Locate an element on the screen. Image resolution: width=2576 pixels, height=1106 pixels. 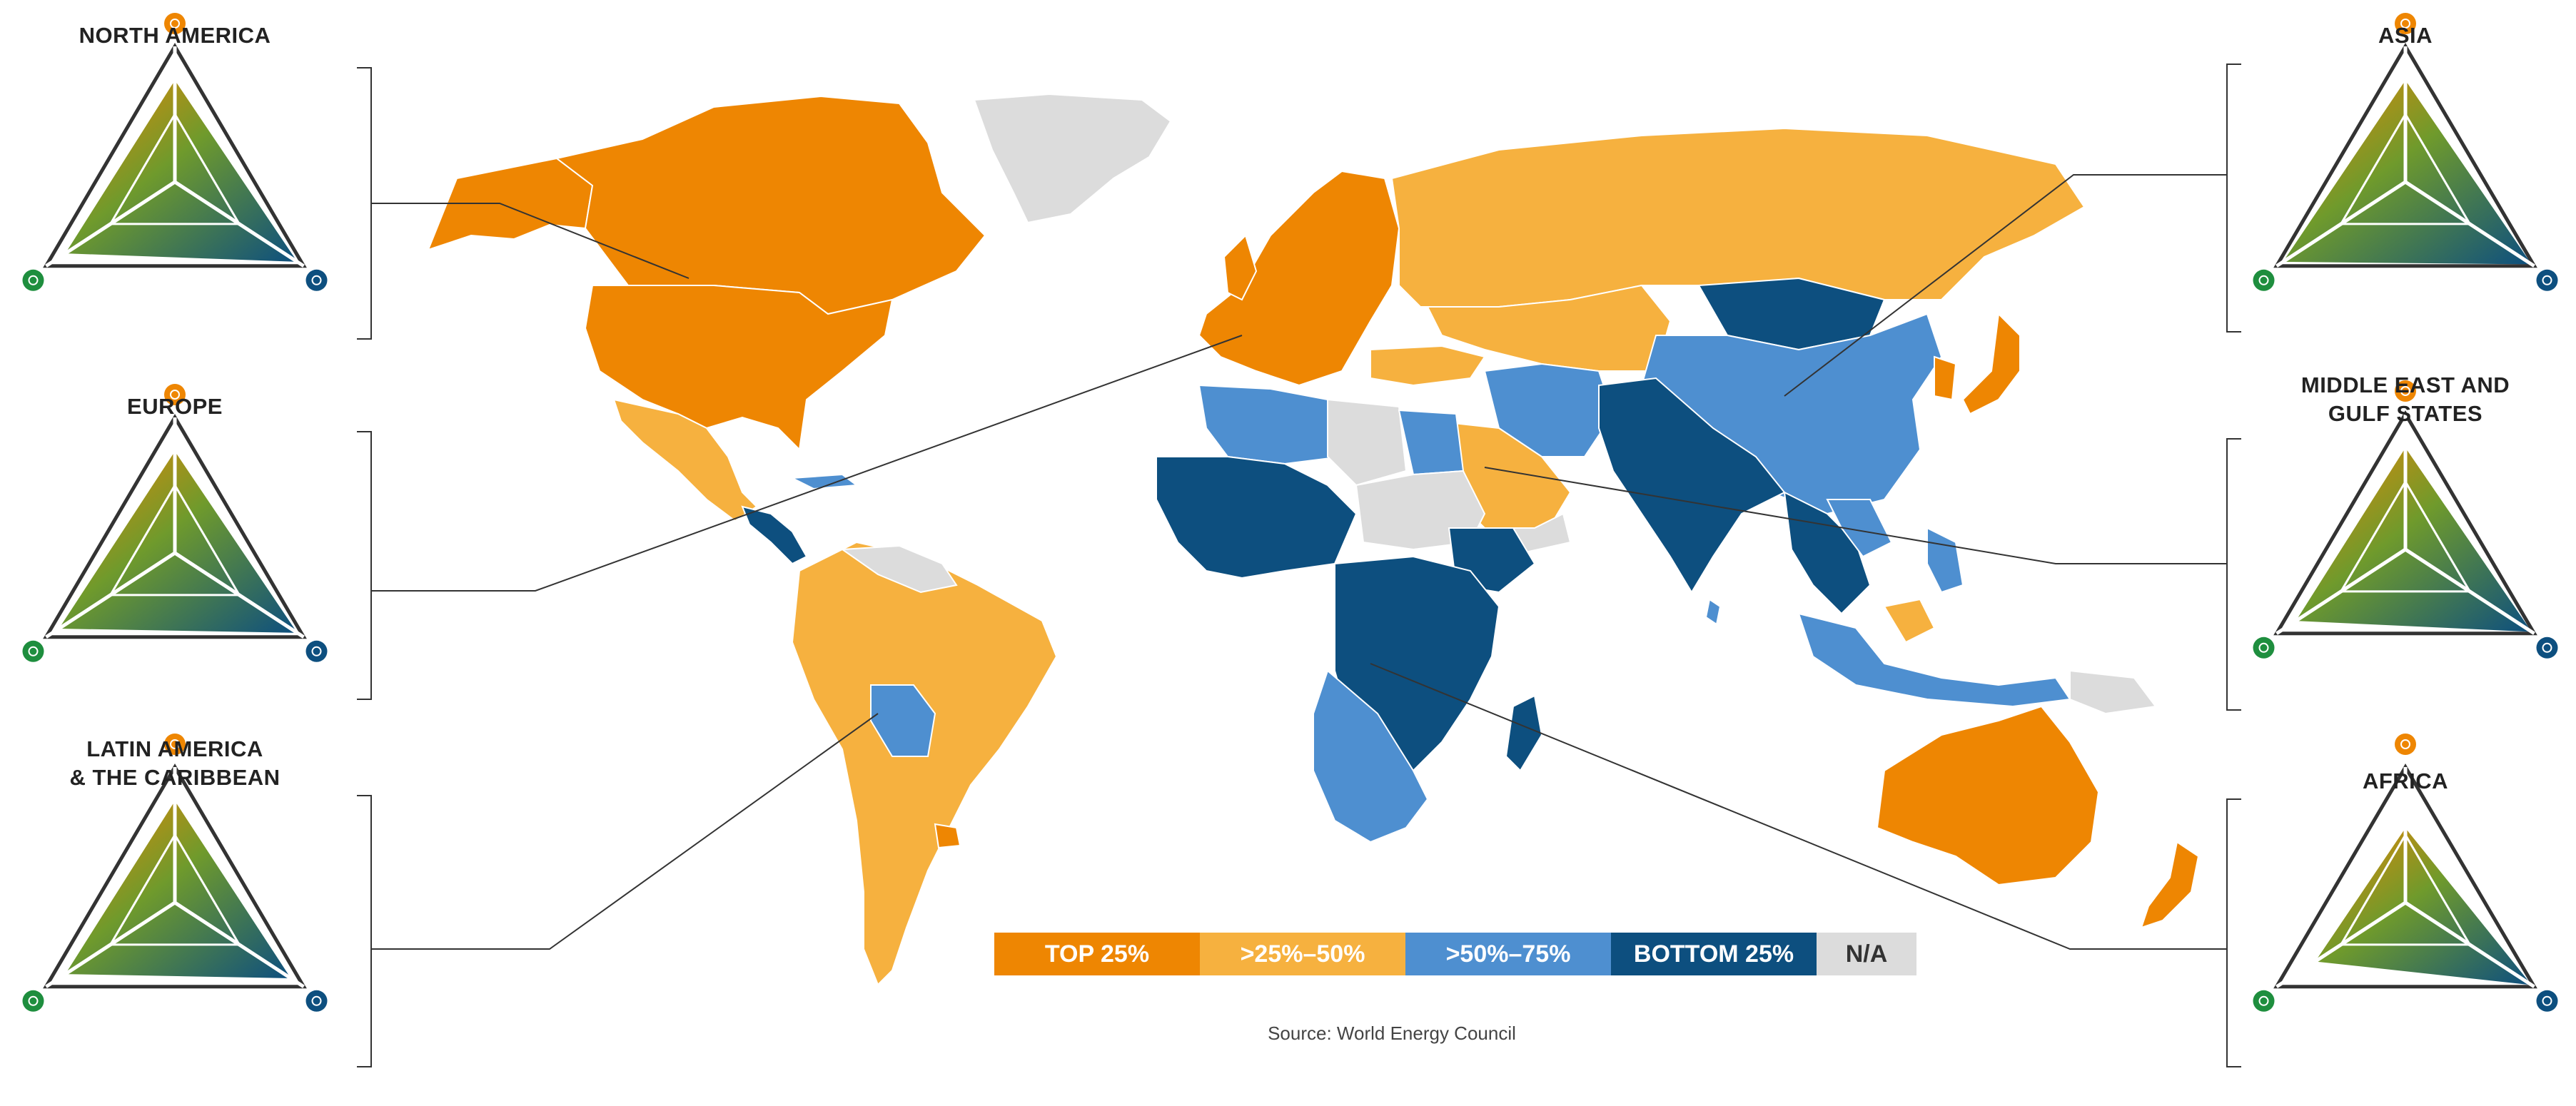
region-title-asia: ASIA is located at coordinates (2405, 35).